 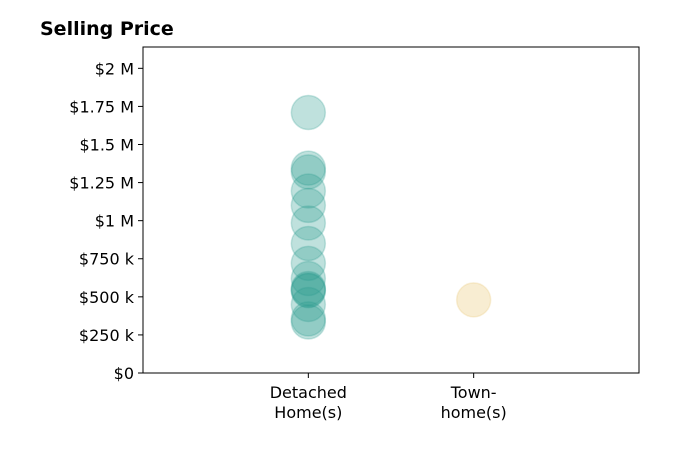 What do you see at coordinates (473, 392) in the screenshot?
I see `x-tick-label: Town-` at bounding box center [473, 392].